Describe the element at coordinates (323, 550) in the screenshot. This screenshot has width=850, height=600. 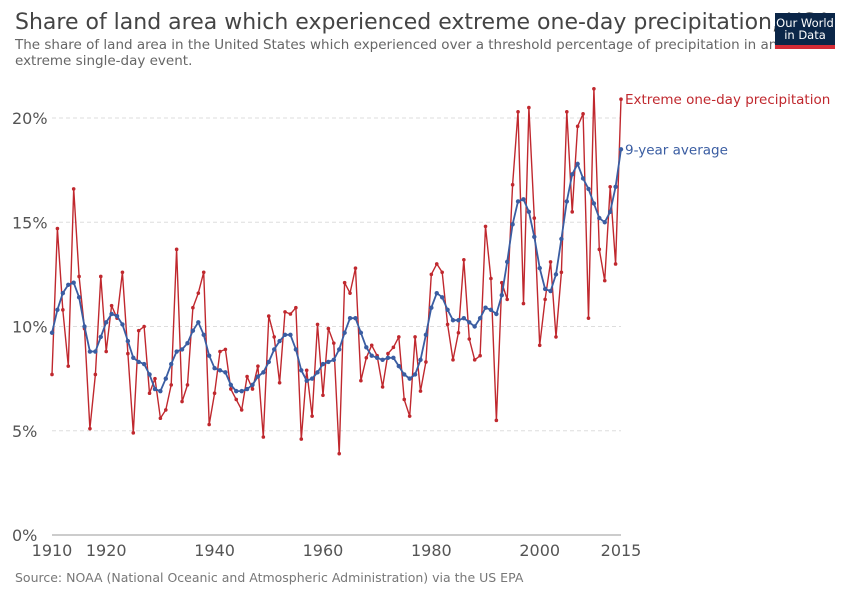
I see `x-tick-label: 1960` at that location.